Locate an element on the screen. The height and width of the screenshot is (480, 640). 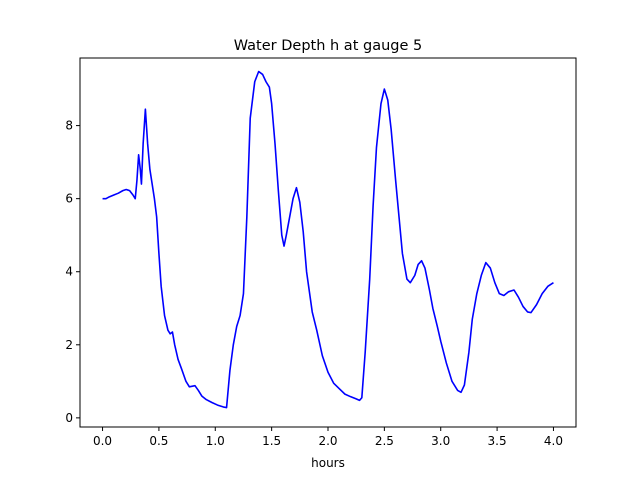
x-tick-label: 1.5 is located at coordinates (271, 441).